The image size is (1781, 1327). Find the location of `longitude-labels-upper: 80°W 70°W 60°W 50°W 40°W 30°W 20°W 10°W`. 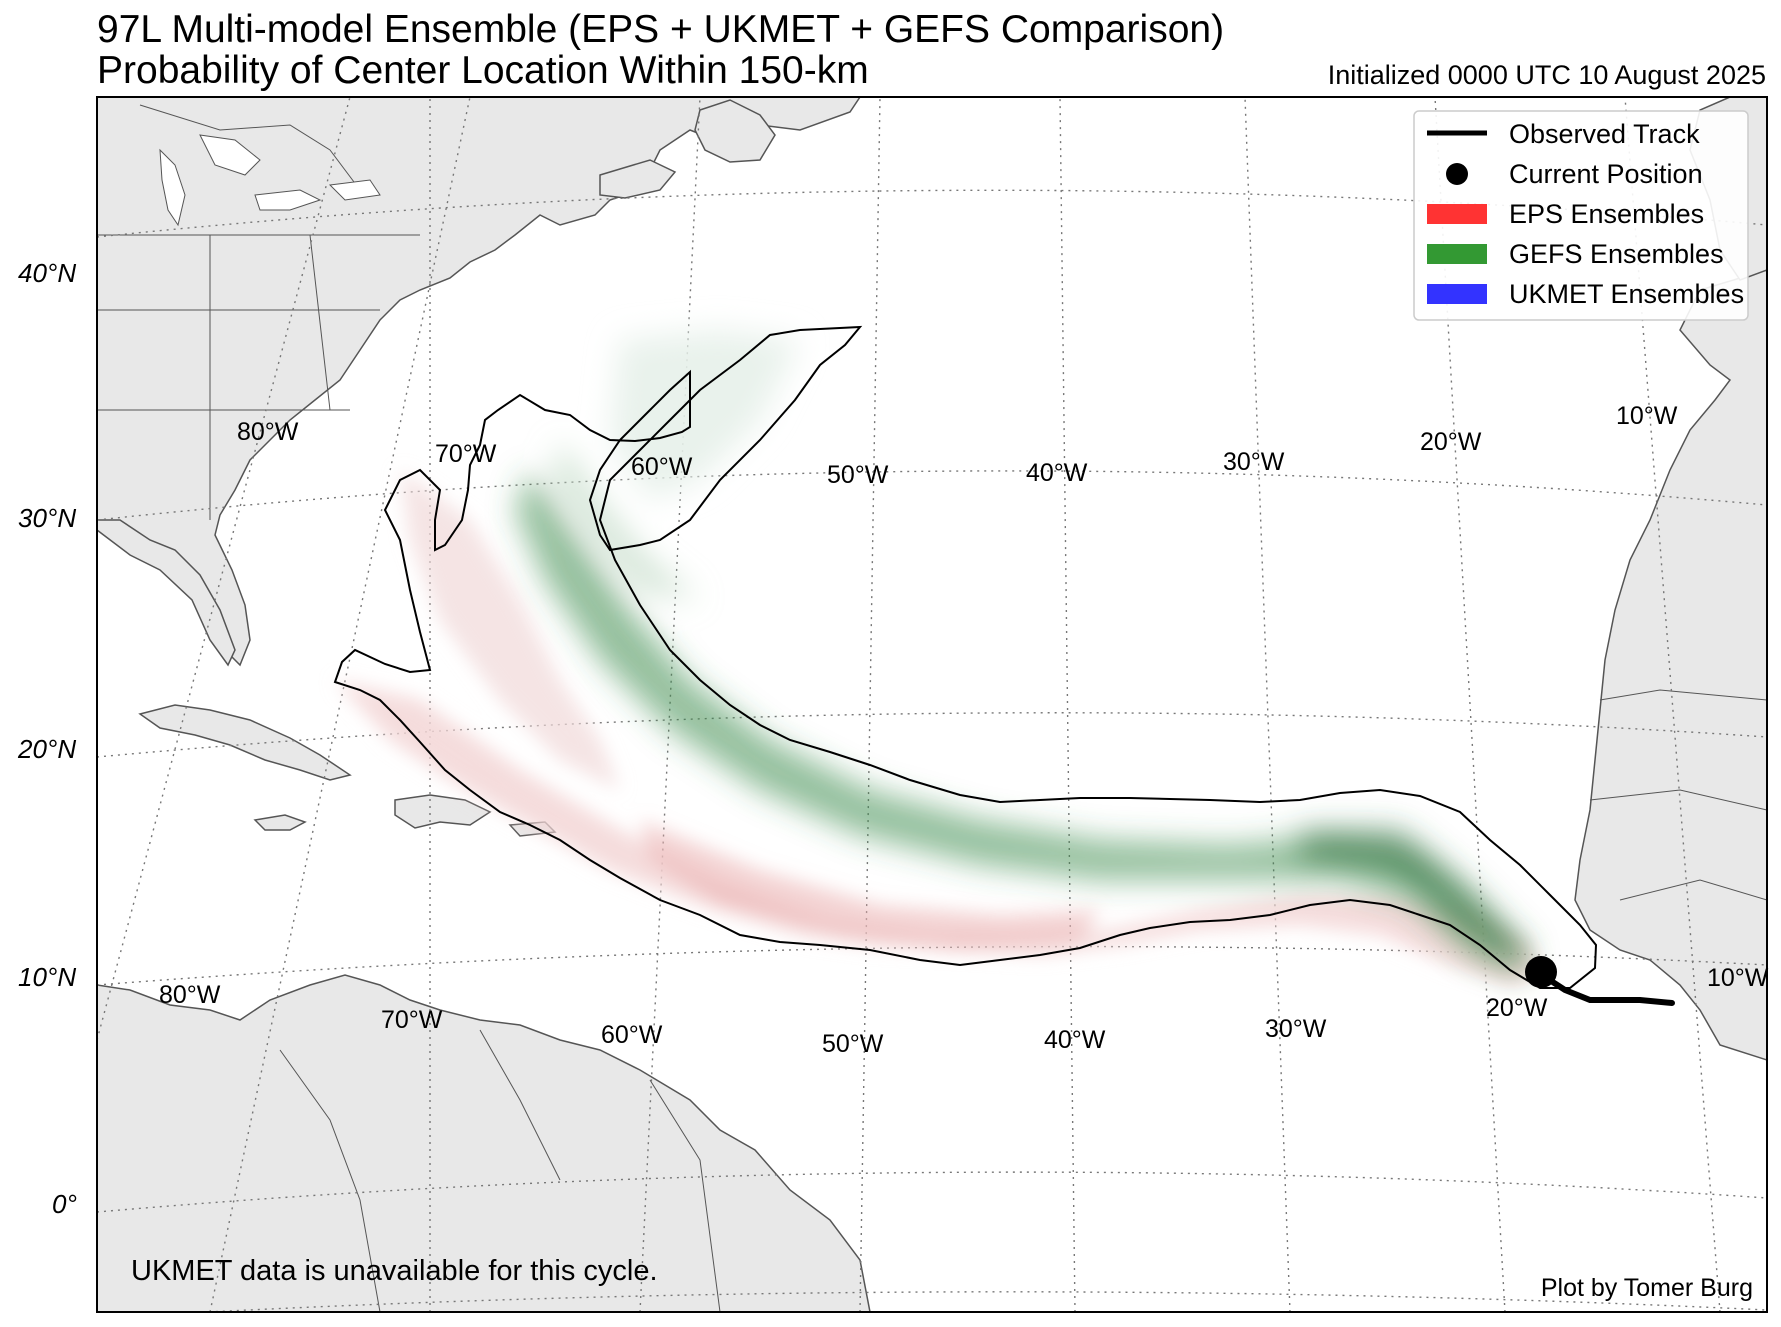

longitude-labels-upper: 80°W 70°W 60°W 50°W 40°W 30°W 20°W 10°W is located at coordinates (957, 445).